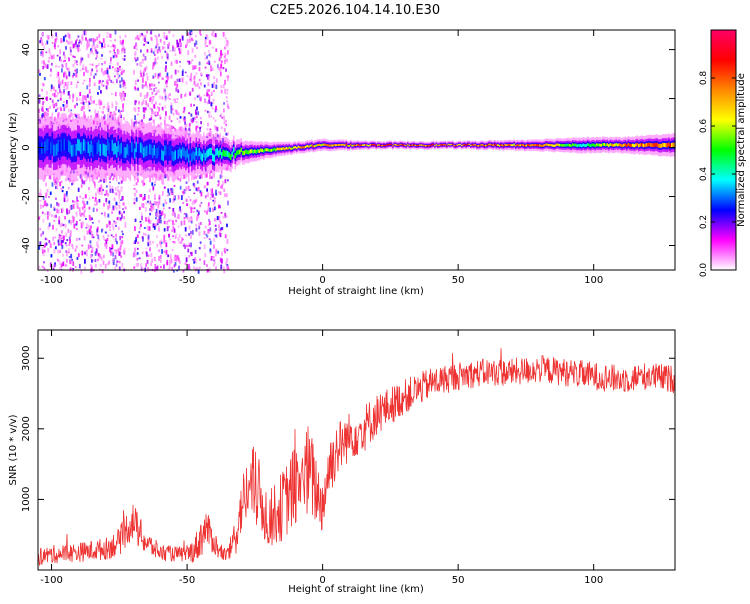 The height and width of the screenshot is (604, 750). Describe the element at coordinates (723, 150) in the screenshot. I see `colorbar-gradient` at that location.